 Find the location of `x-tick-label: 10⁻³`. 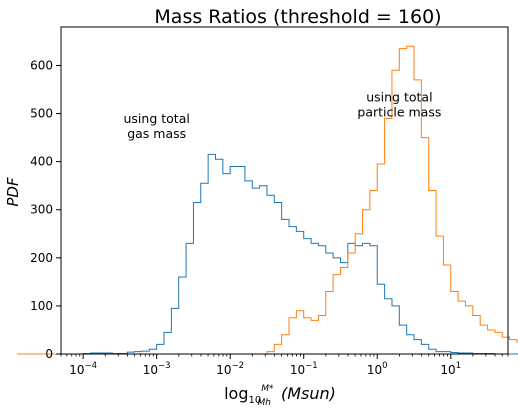

x-tick-label: 10⁻³ is located at coordinates (157, 369).